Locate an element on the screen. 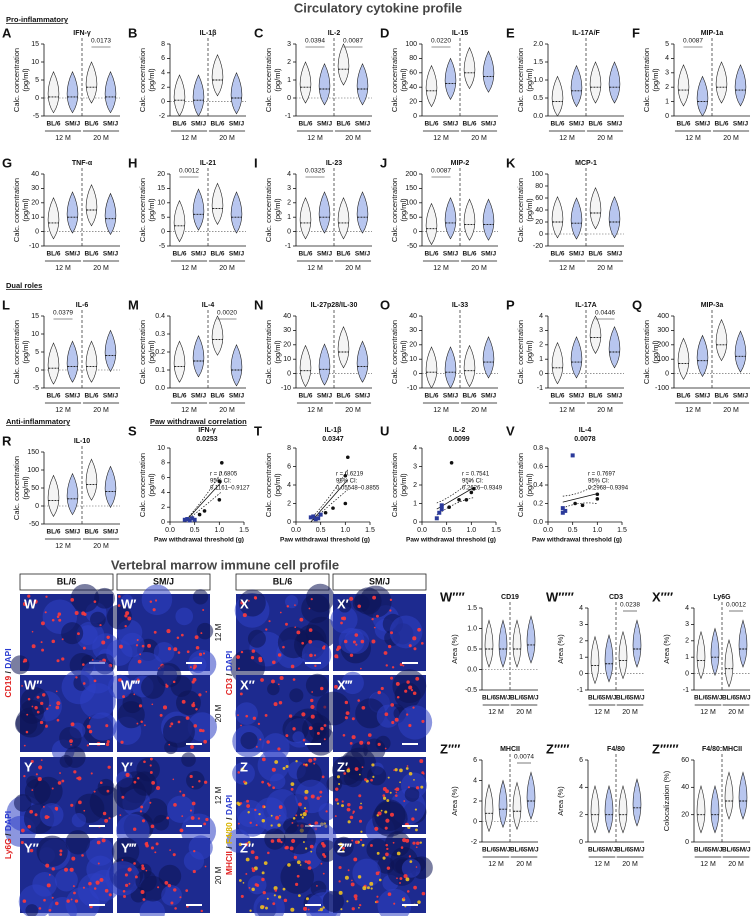 The width and height of the screenshot is (756, 916). panel-title: IL-6 is located at coordinates (82, 305).